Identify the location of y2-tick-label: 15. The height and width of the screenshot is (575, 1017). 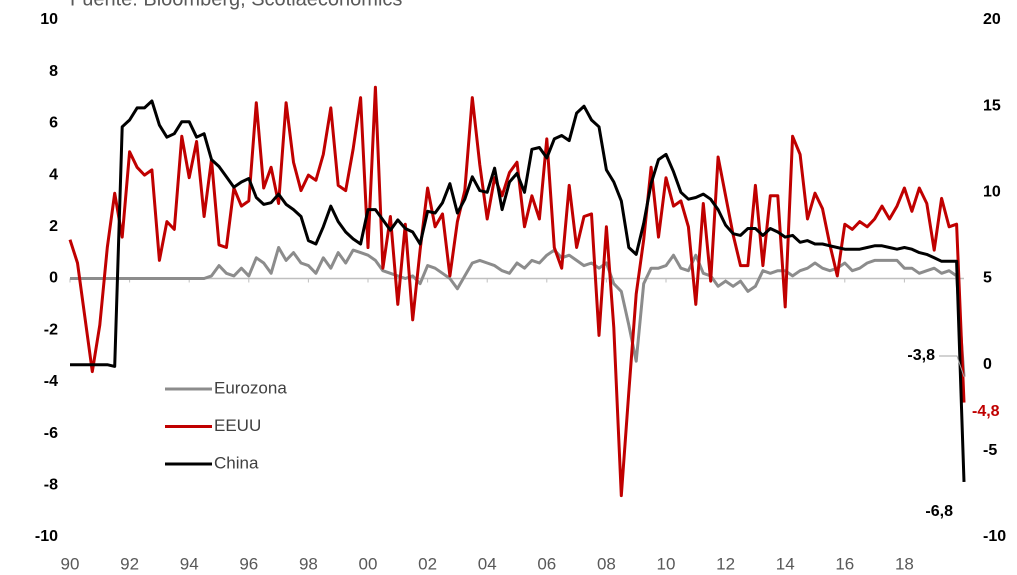
(992, 105).